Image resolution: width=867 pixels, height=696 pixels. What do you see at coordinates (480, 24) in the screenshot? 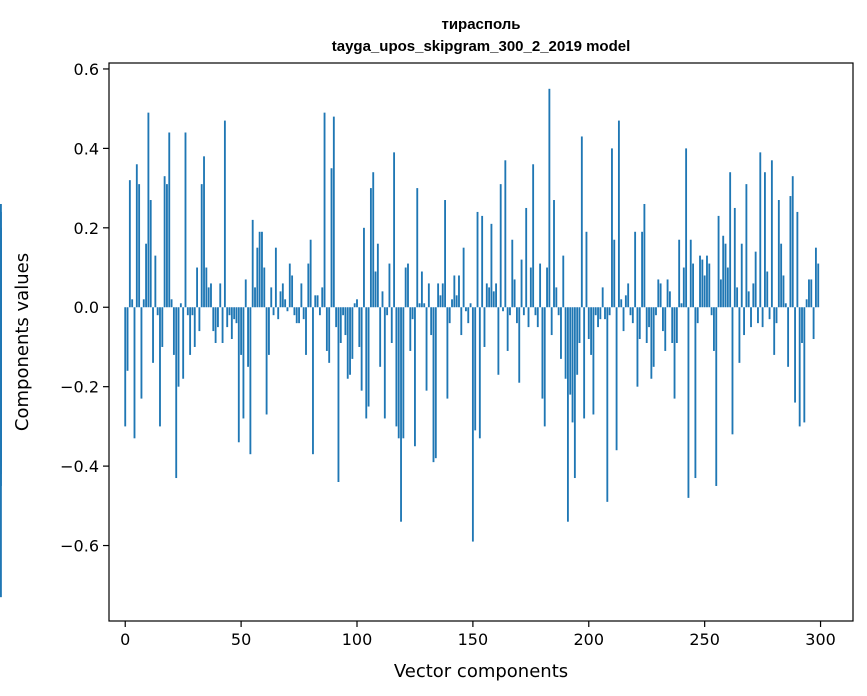
I see `chart-title: тирасполь` at bounding box center [480, 24].